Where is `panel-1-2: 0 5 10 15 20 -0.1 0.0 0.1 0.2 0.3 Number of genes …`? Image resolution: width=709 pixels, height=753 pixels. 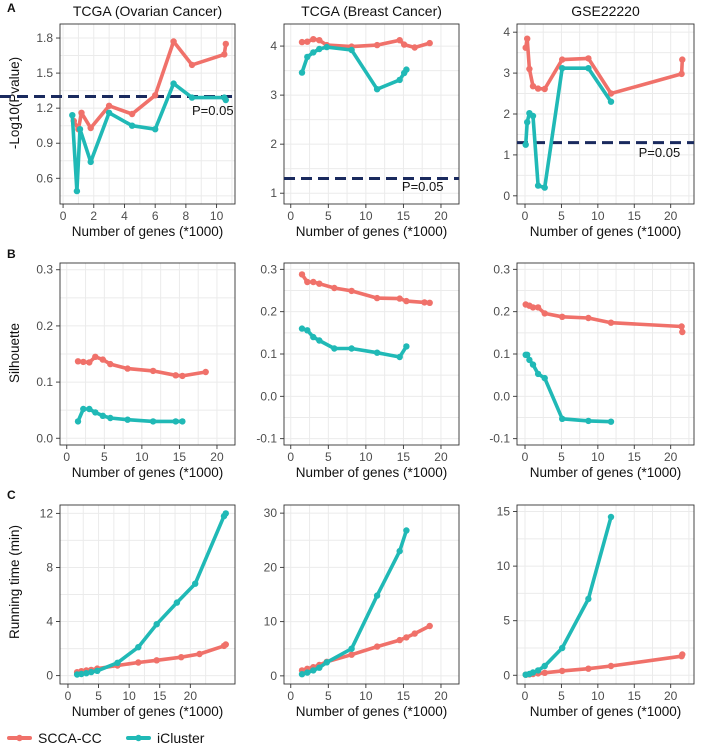
panel-1-2: 0 5 10 15 20 -0.1 0.0 0.1 0.2 0.3 Number of genes … is located at coordinates (592, 371).